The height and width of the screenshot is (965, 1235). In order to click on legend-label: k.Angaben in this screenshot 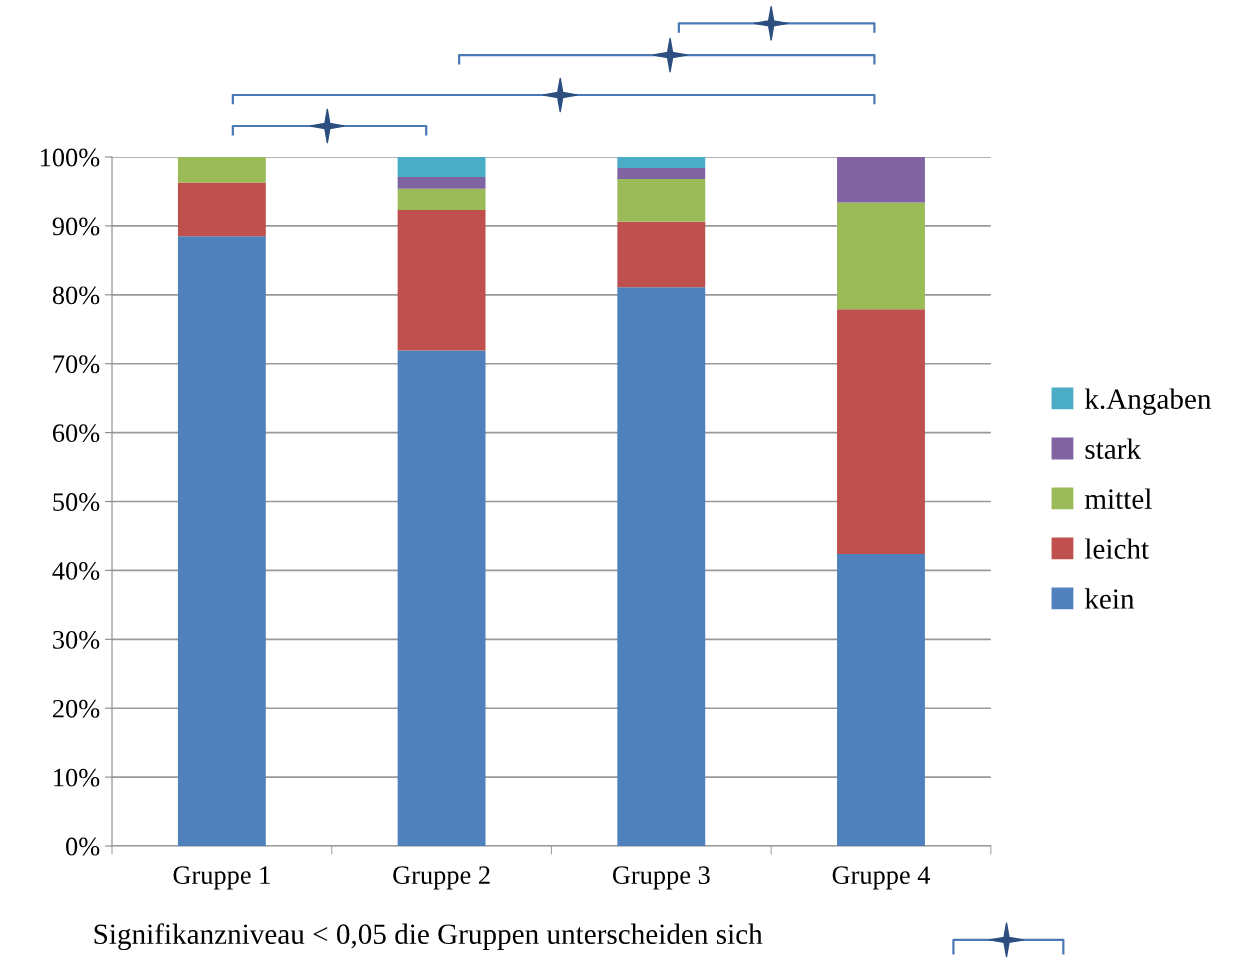, I will do `click(1148, 401)`.